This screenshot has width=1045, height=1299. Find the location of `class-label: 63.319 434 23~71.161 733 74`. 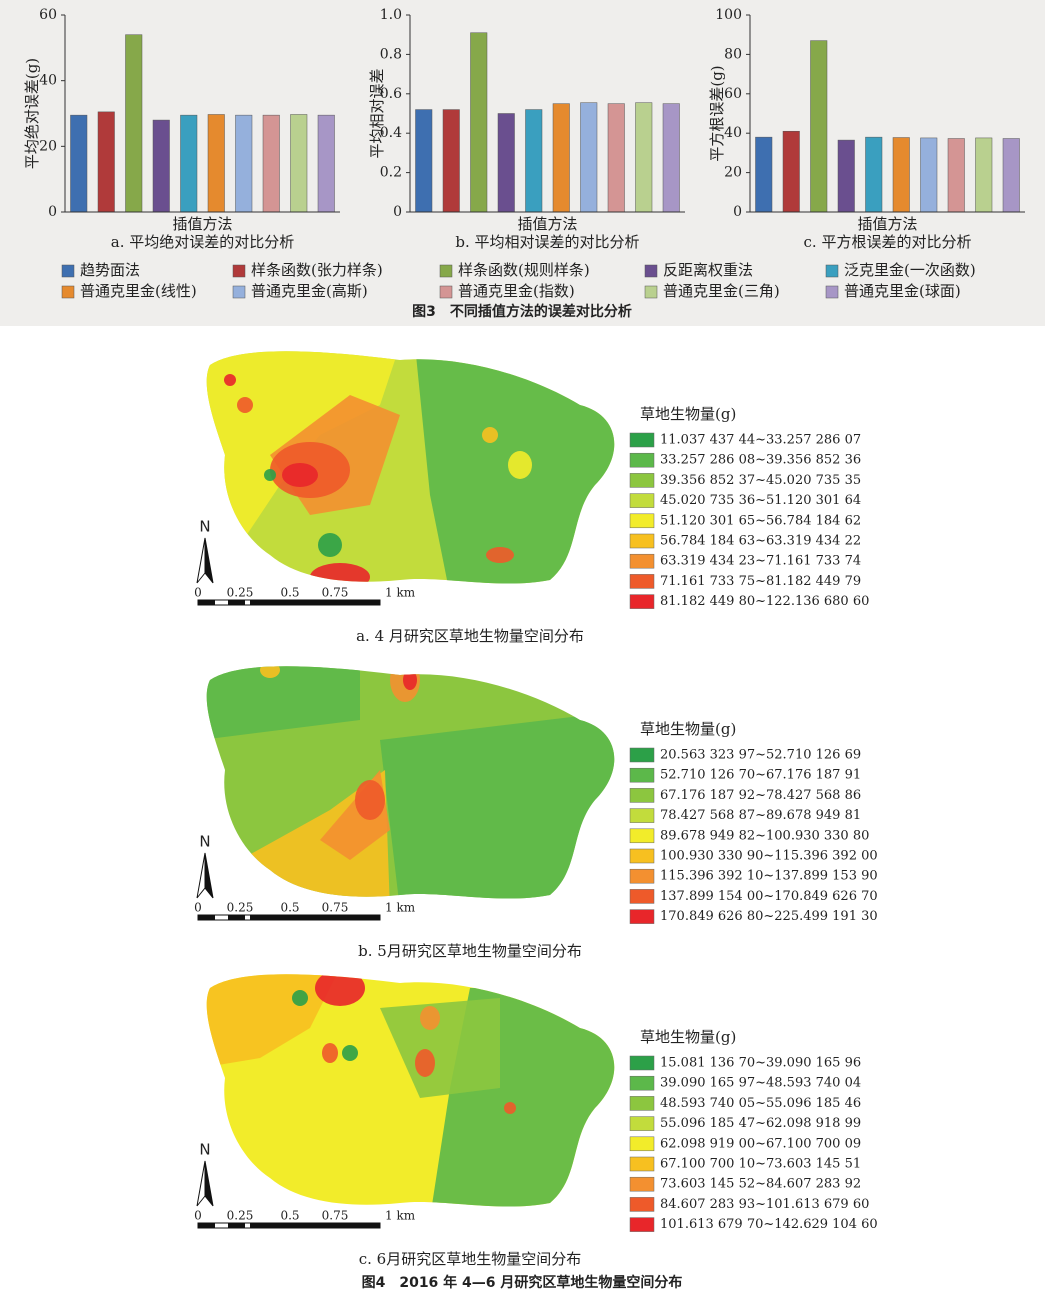

class-label: 63.319 434 23~71.161 733 74 is located at coordinates (760, 561).